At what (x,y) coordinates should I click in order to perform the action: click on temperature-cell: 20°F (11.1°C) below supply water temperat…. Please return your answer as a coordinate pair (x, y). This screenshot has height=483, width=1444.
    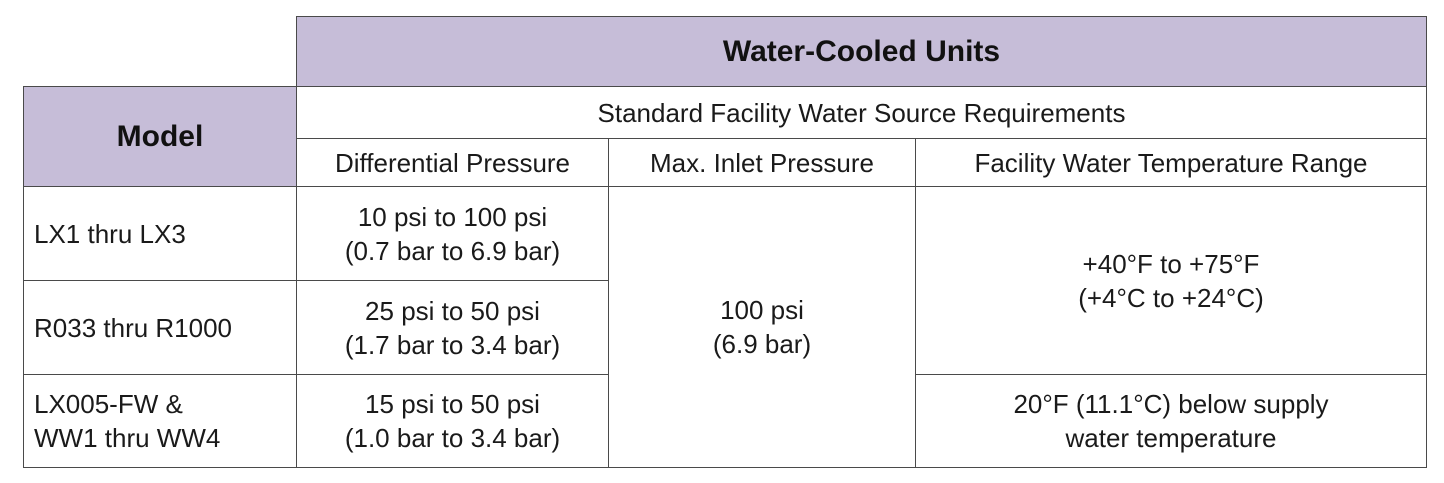
    Looking at the image, I should click on (1171, 421).